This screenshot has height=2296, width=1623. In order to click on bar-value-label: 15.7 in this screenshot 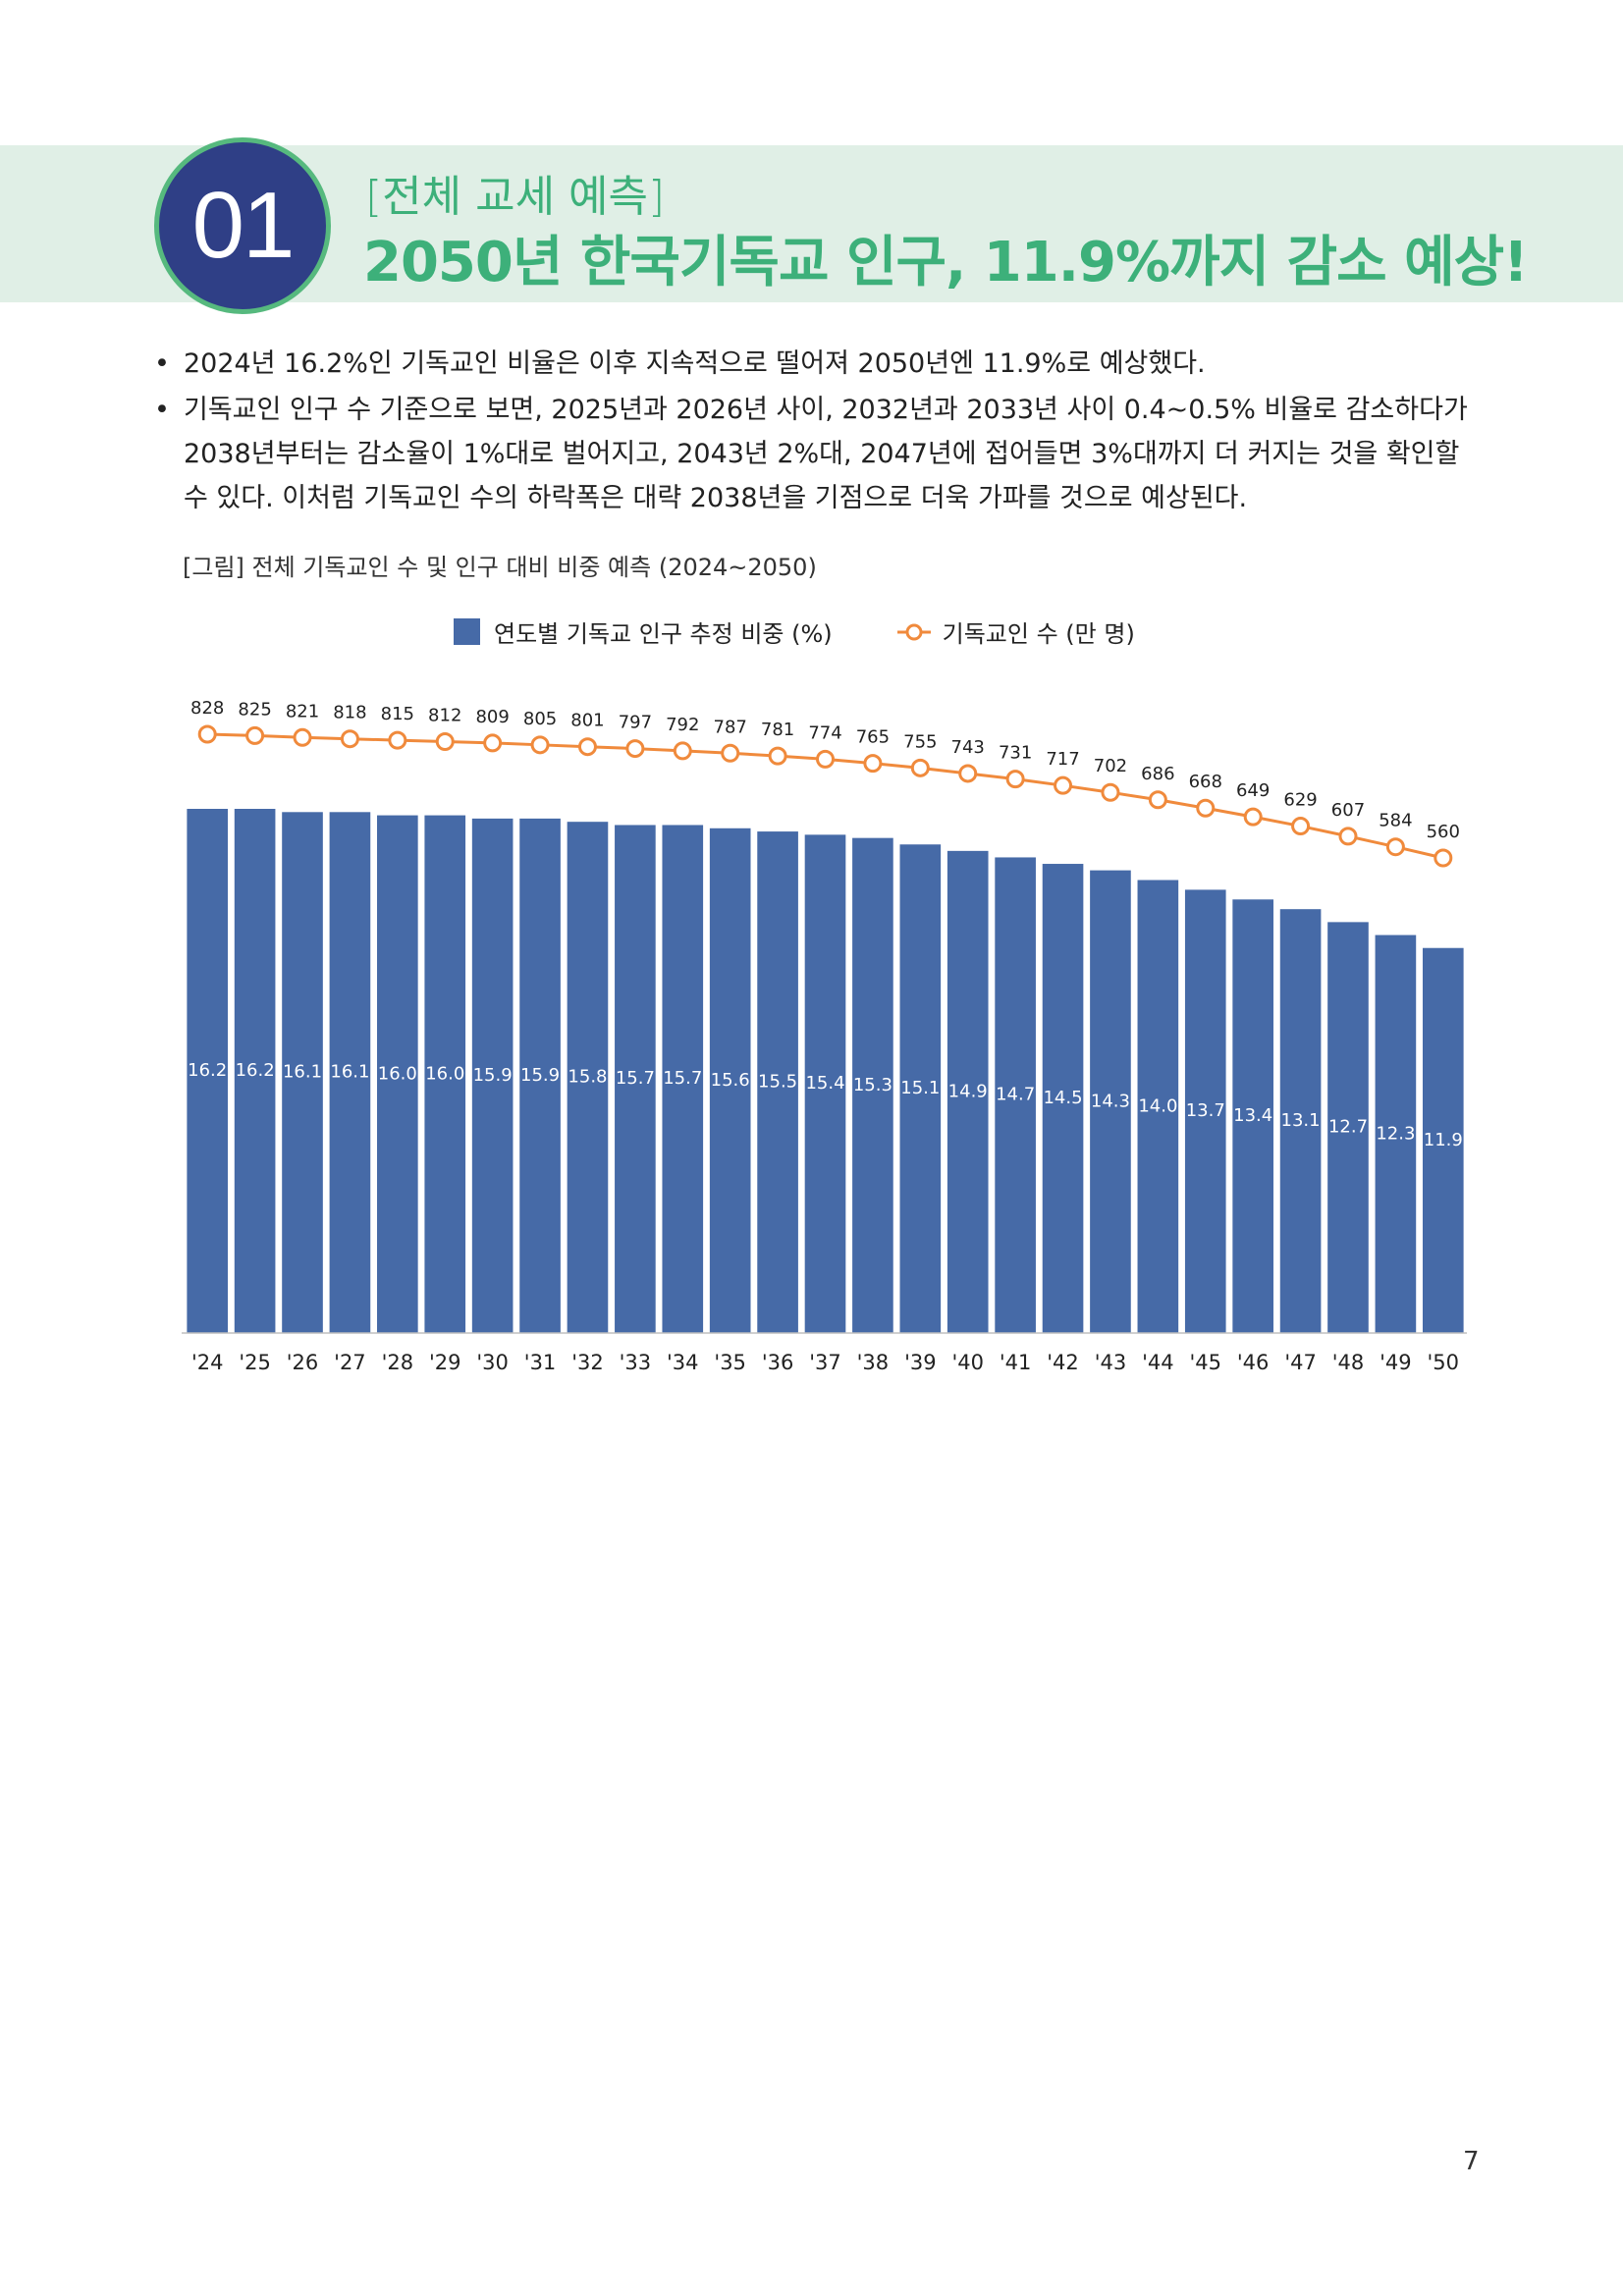, I will do `click(682, 1078)`.